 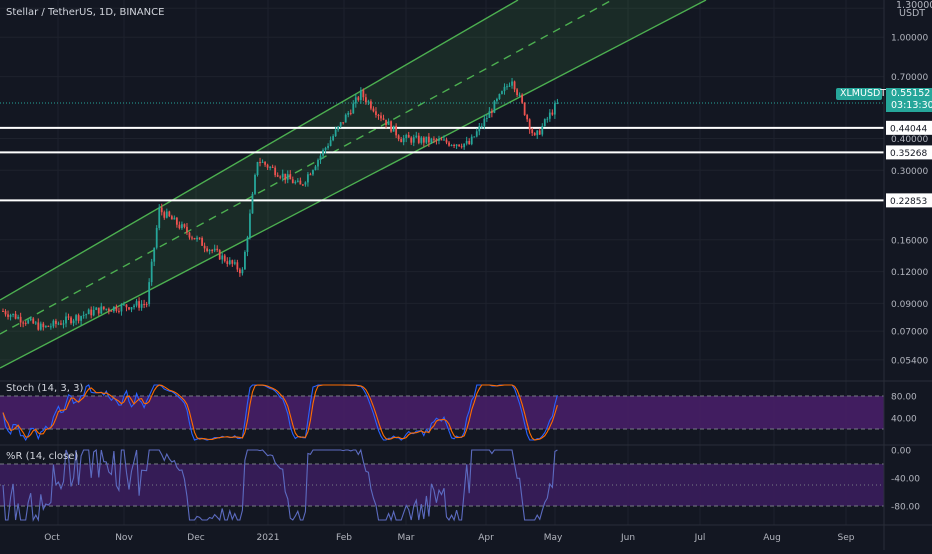 What do you see at coordinates (908, 202) in the screenshot?
I see `horizontal-level-label: 0.22853` at bounding box center [908, 202].